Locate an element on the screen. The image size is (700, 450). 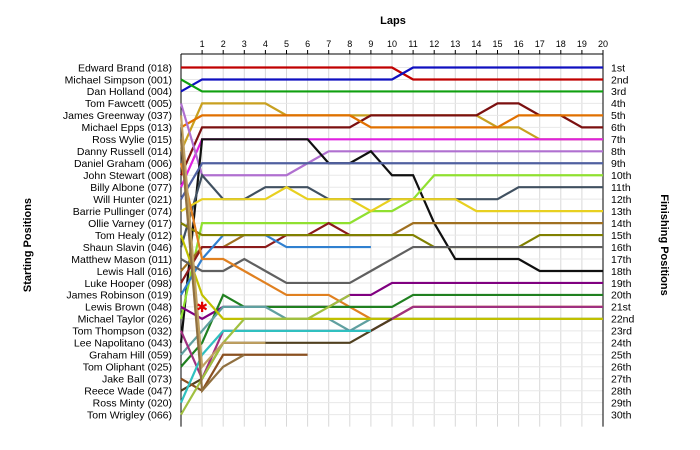
driver-label: Barrie Pullinger (074) is located at coordinates (122, 212).